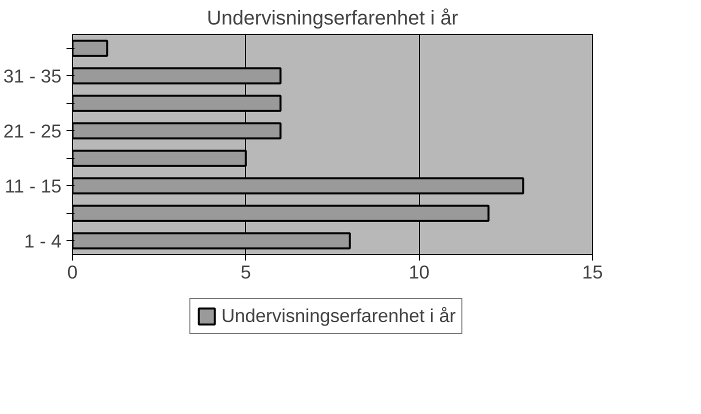  What do you see at coordinates (246, 272) in the screenshot?
I see `x-tick-label: 5` at bounding box center [246, 272].